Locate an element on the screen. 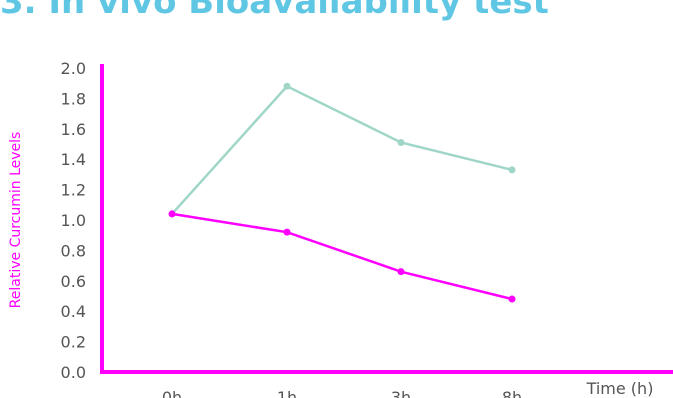  y-tick-label: 1.6 is located at coordinates (73, 129).